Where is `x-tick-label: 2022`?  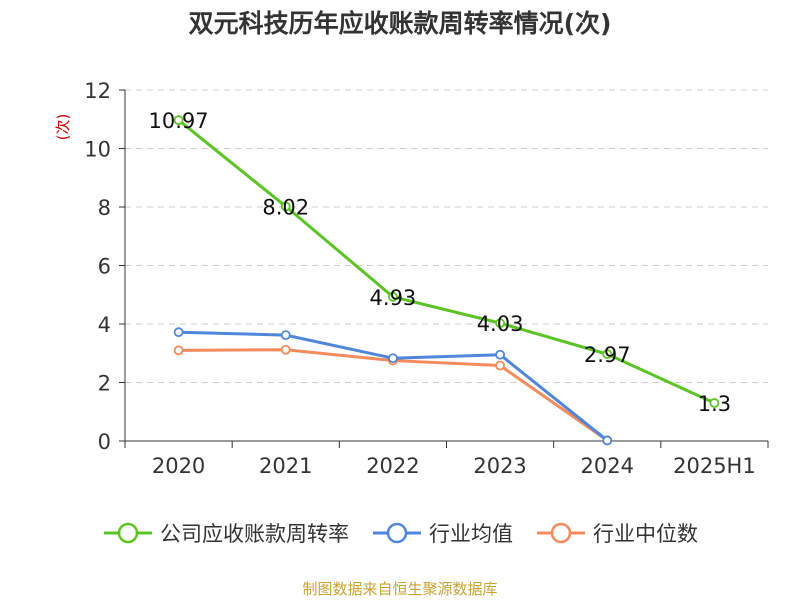
x-tick-label: 2022 is located at coordinates (392, 466).